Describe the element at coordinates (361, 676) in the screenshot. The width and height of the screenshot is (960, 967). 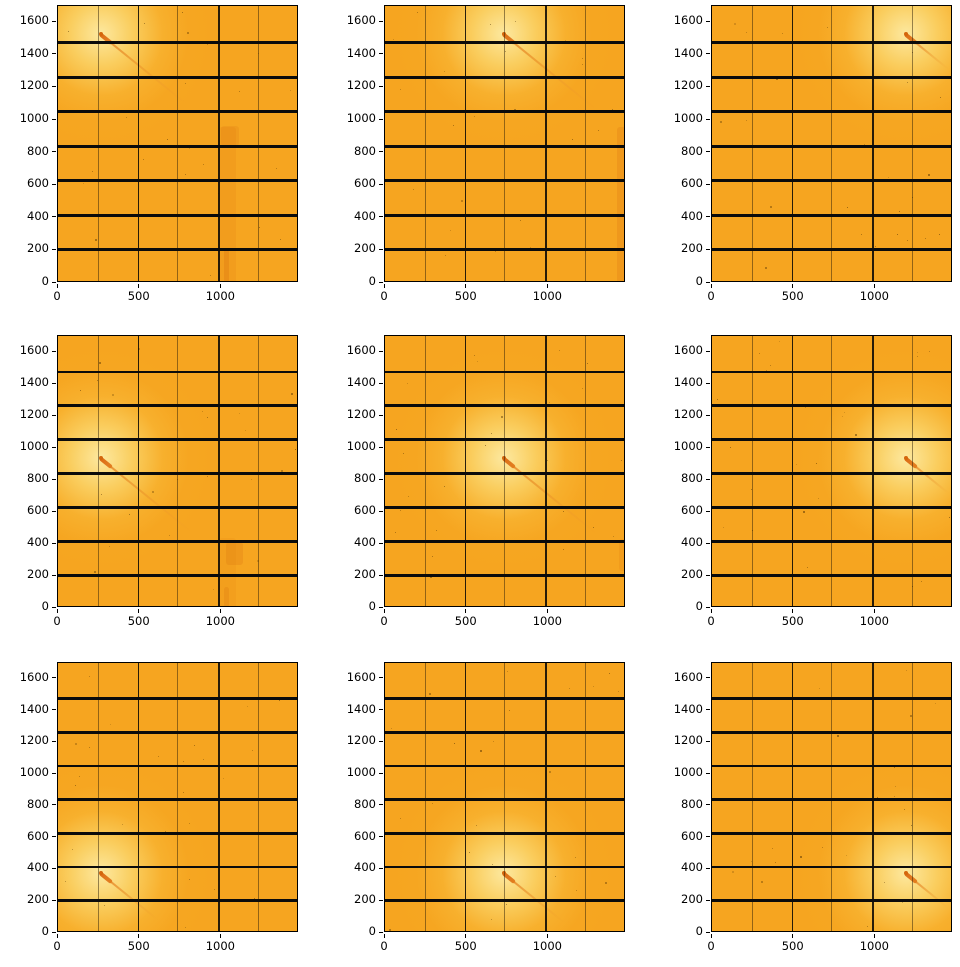
I see `y-tick-label: 1600` at that location.